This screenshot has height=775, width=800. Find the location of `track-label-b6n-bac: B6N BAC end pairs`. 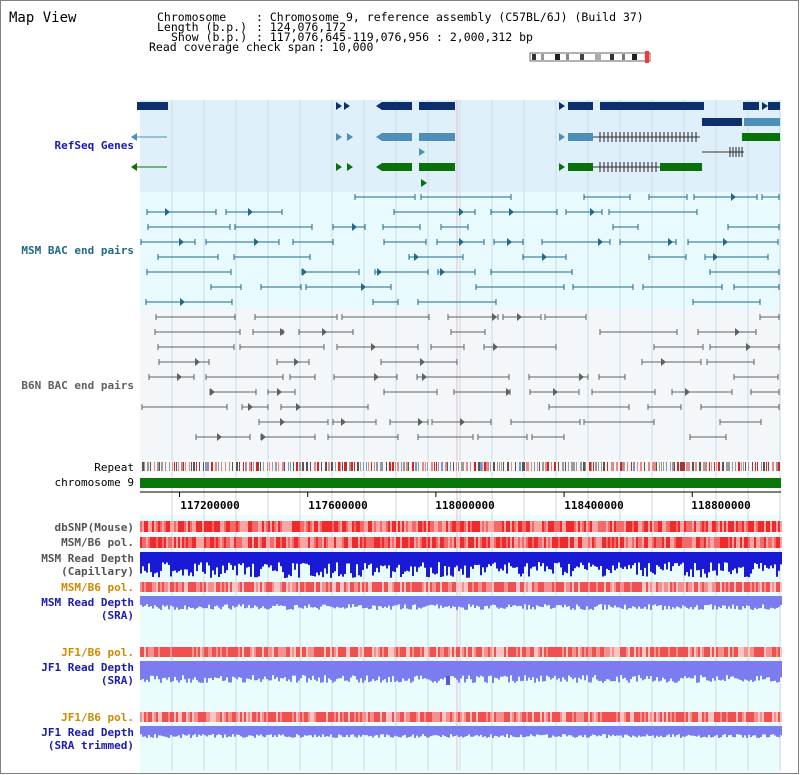

track-label-b6n-bac: B6N BAC end pairs is located at coordinates (77, 385).